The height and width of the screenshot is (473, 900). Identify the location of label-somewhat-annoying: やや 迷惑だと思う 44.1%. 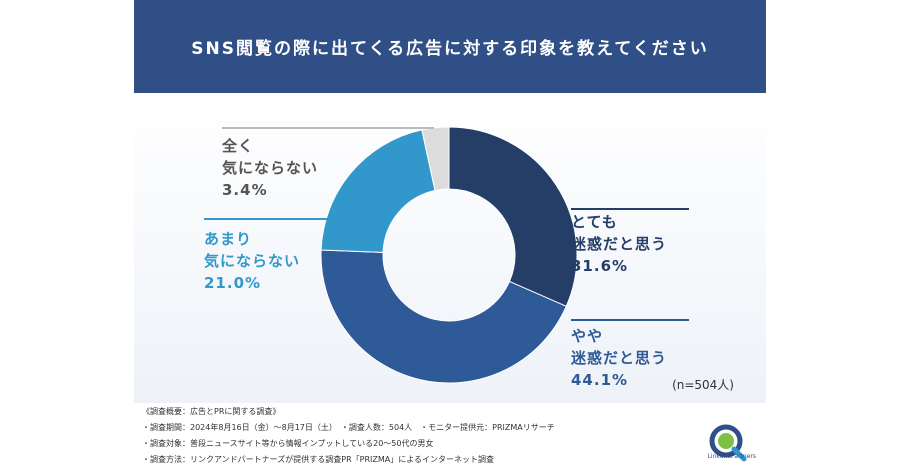
(619, 358).